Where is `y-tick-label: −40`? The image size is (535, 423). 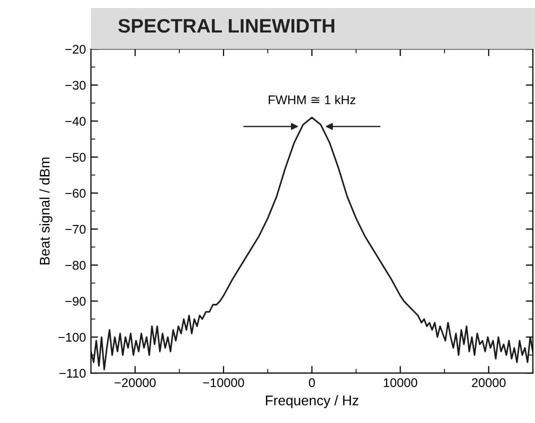 y-tick-label: −40 is located at coordinates (76, 121).